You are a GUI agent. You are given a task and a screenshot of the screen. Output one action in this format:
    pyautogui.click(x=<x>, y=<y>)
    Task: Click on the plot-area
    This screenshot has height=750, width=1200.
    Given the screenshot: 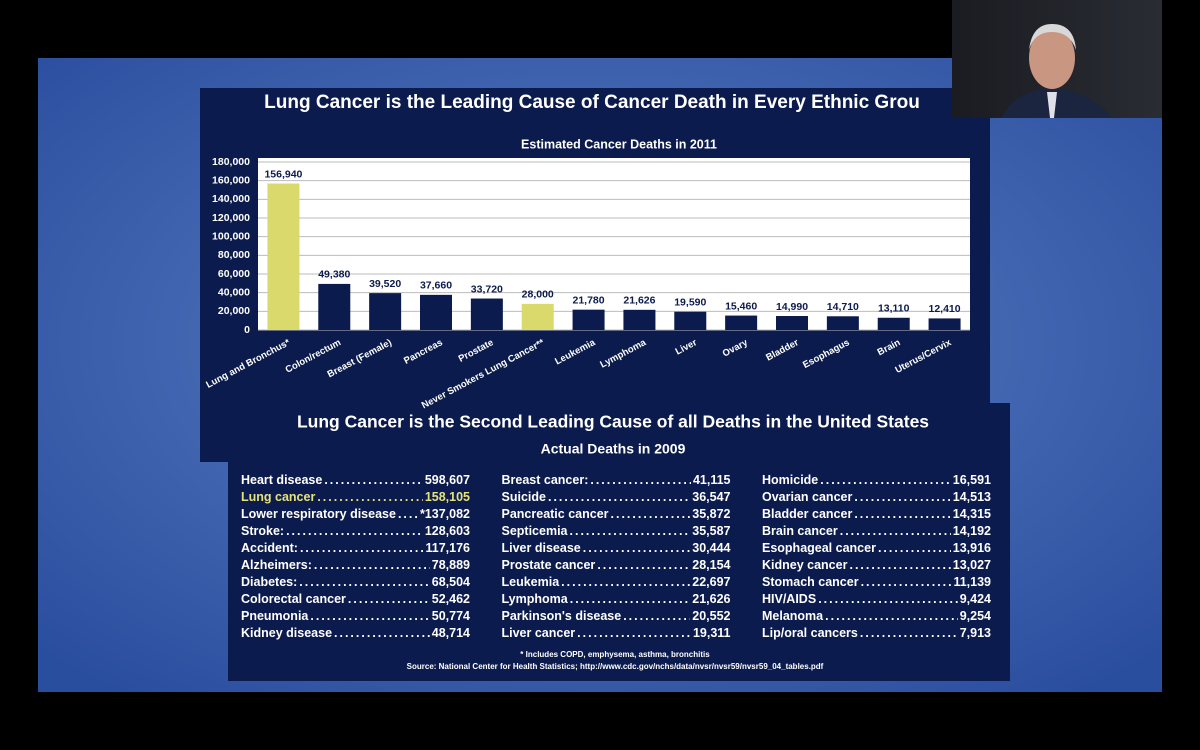 What is the action you would take?
    pyautogui.click(x=614, y=244)
    